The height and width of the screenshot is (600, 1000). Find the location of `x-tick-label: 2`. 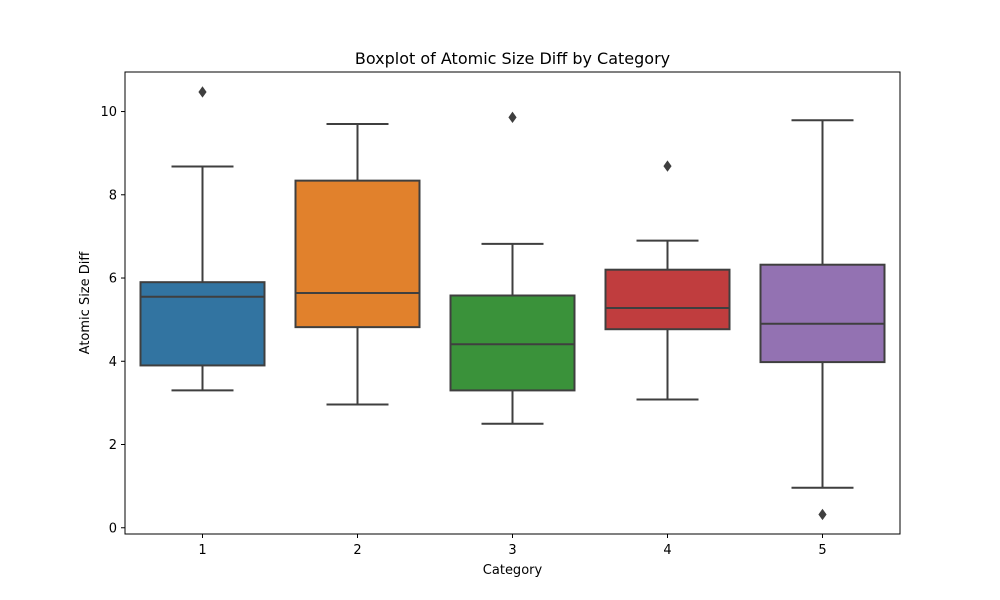

x-tick-label: 2 is located at coordinates (357, 550).